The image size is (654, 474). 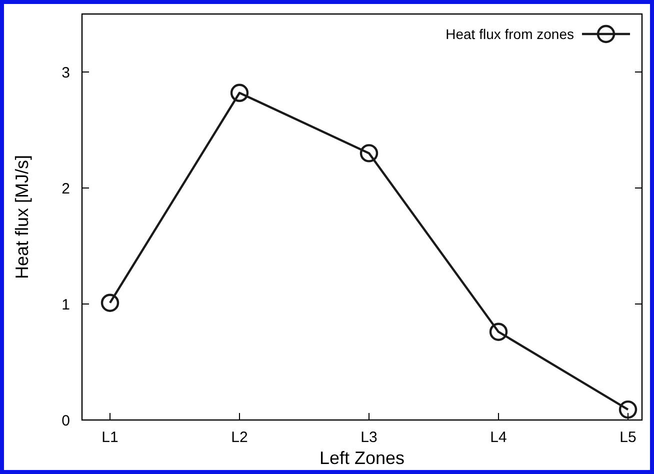 I want to click on x-axis-title: Left Zones, so click(x=362, y=458).